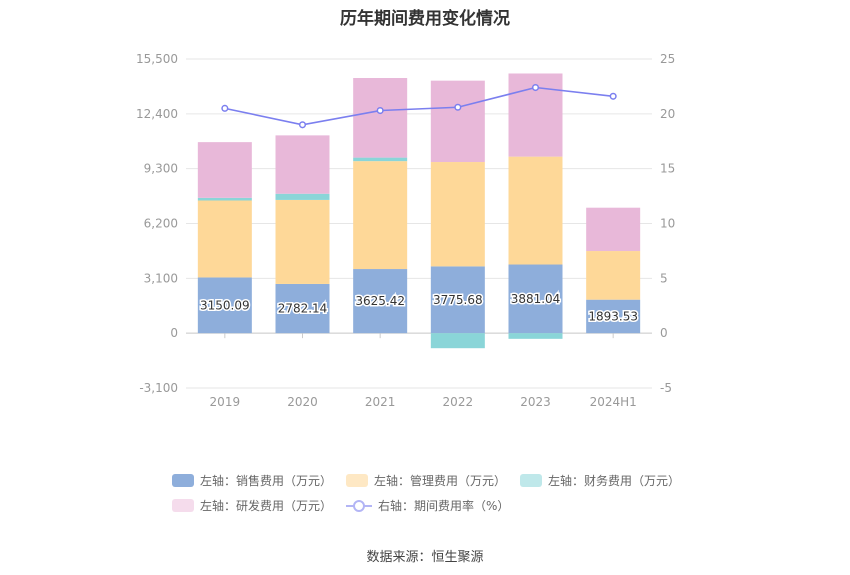  I want to click on x-axis-tick-label: 2023, so click(535, 402).